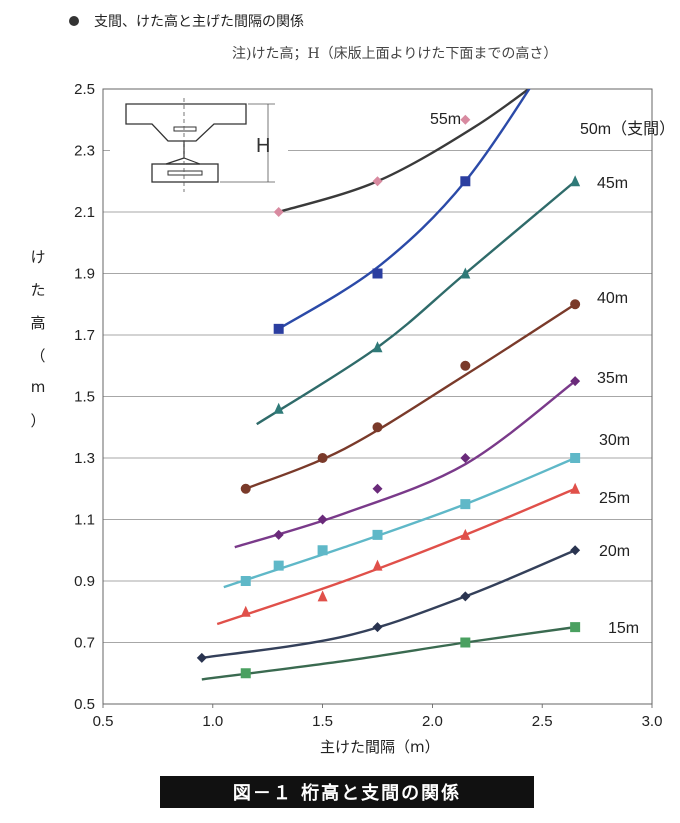 The image size is (680, 823). Describe the element at coordinates (84, 335) in the screenshot. I see `y-tick-label: 1.7` at that location.